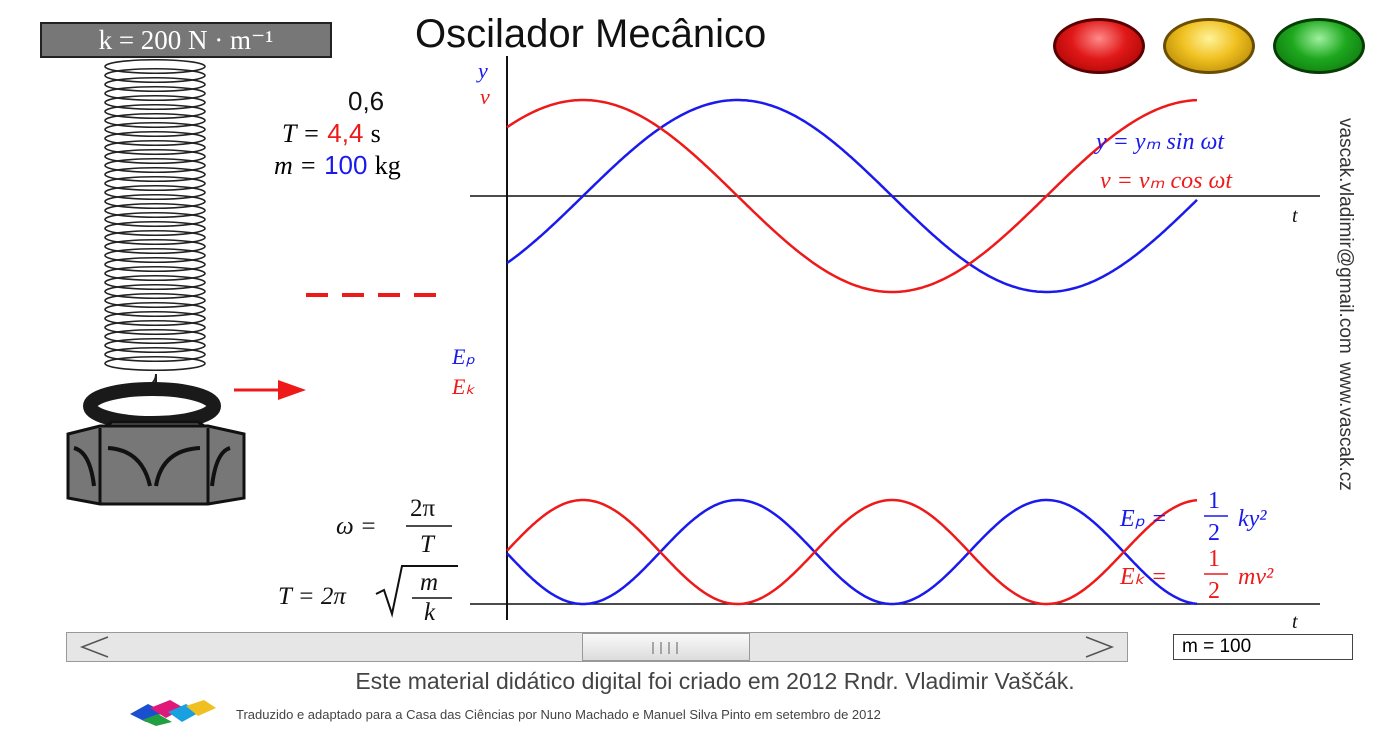 The width and height of the screenshot is (1400, 730). I want to click on kinetic-energy-curve, so click(852, 552).